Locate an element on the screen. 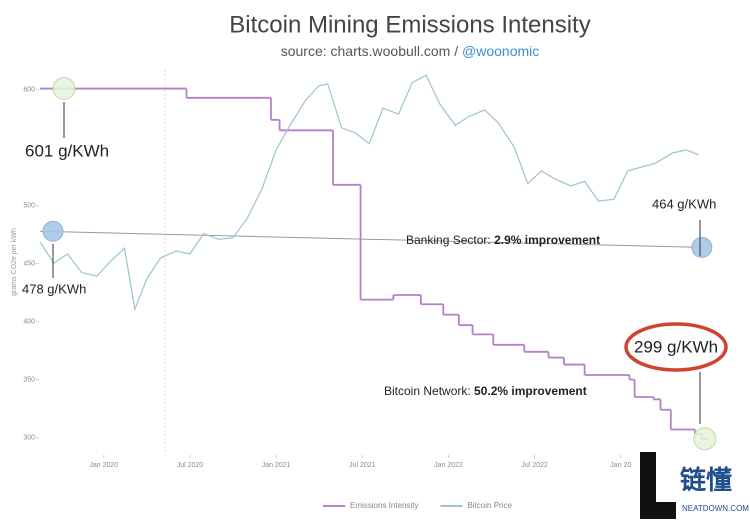 Image resolution: width=750 pixels, height=521 pixels. watermark-sub: NEATDOWN.COM is located at coordinates (715, 508).